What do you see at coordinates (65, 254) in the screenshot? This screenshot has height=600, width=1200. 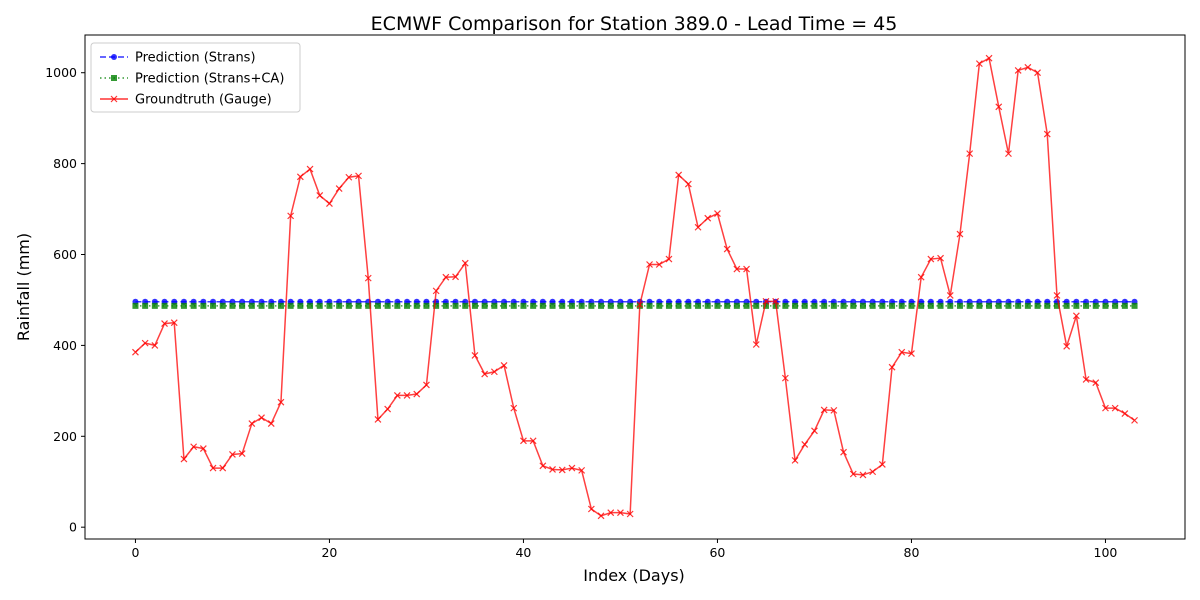 I see `y-tick-label: 600` at bounding box center [65, 254].